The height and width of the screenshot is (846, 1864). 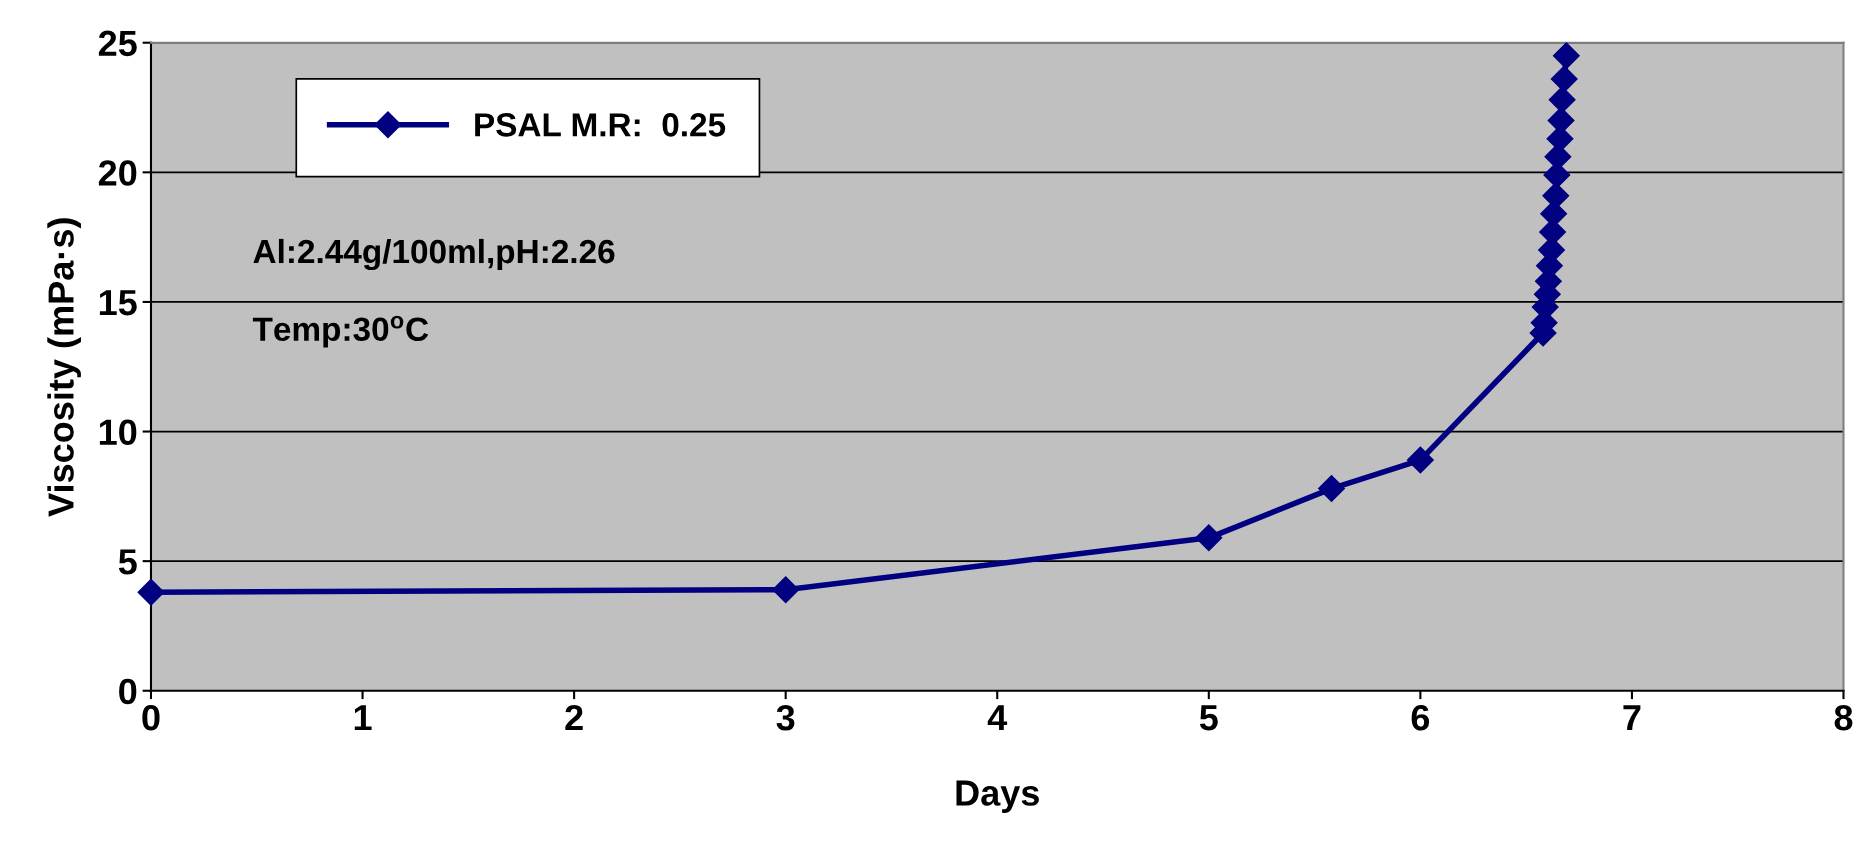 I want to click on y-tick-label: 5, so click(x=127, y=562).